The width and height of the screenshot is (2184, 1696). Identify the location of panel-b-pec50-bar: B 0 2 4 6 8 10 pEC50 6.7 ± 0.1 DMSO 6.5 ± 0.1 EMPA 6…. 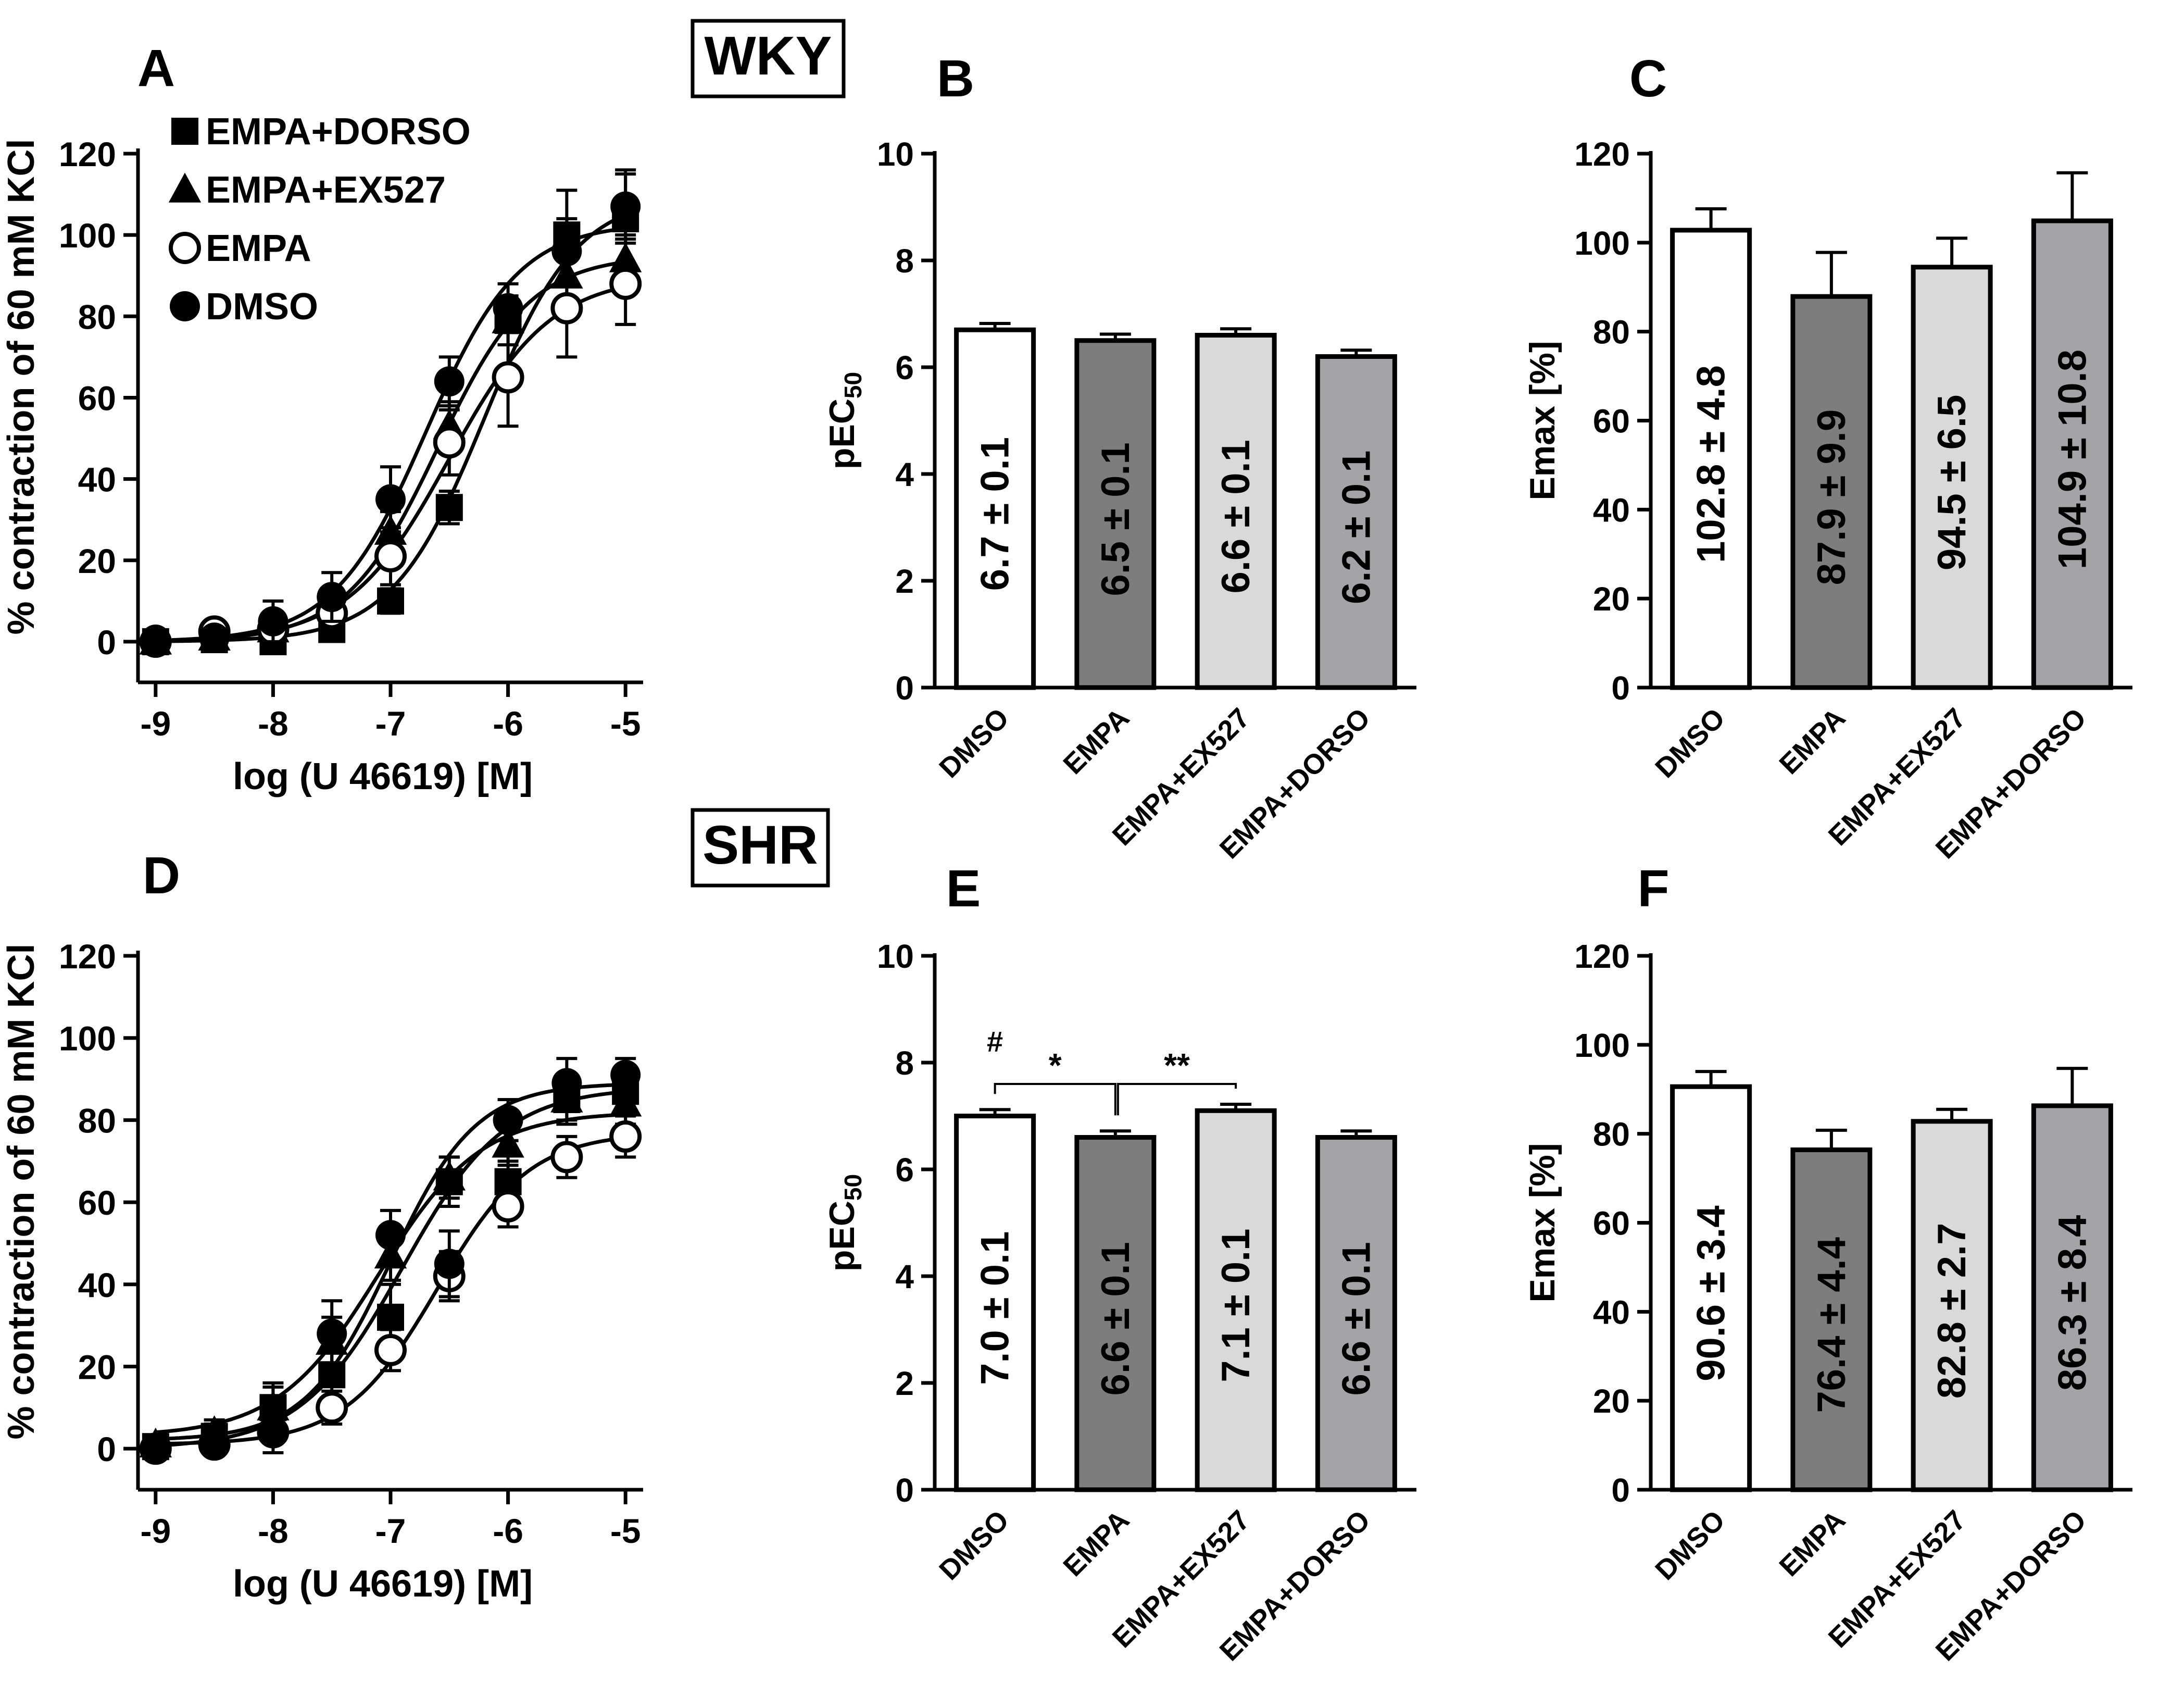
(1119, 457).